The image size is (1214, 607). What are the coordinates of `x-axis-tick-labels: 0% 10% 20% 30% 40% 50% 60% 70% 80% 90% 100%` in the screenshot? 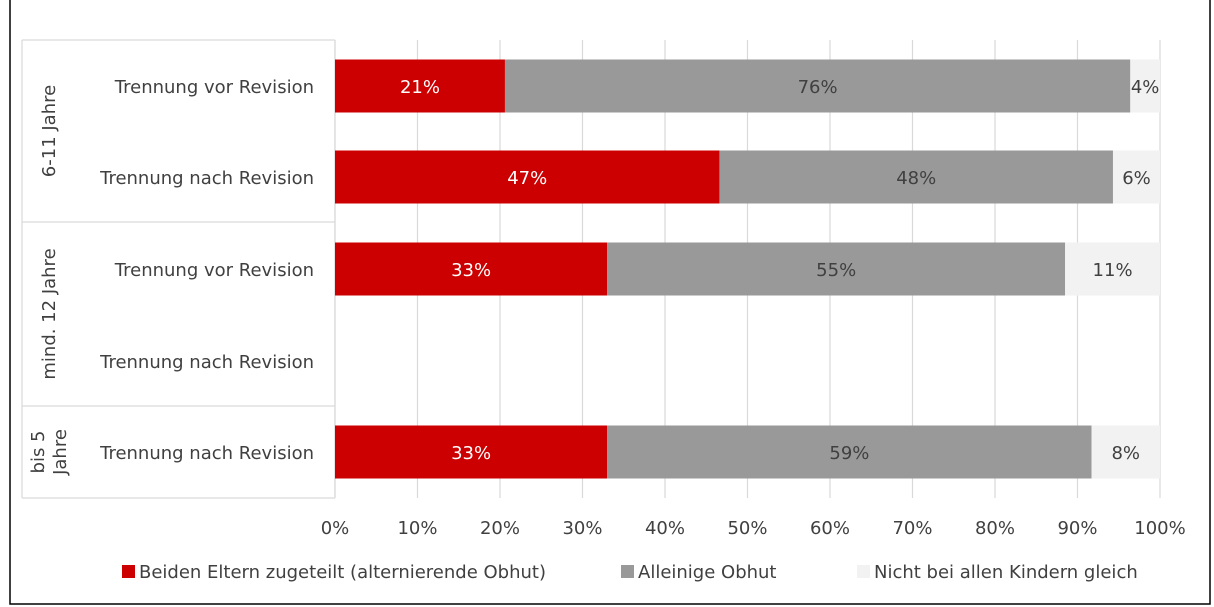 It's located at (753, 528).